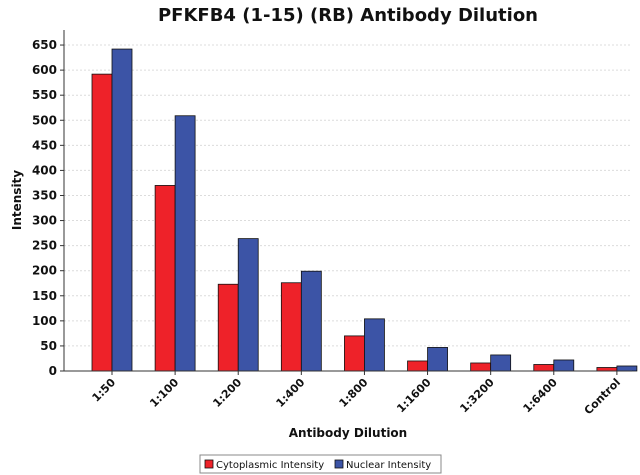 The image size is (640, 475). What do you see at coordinates (541, 396) in the screenshot?
I see `x-tick-label-1-6400: 1:6400` at bounding box center [541, 396].